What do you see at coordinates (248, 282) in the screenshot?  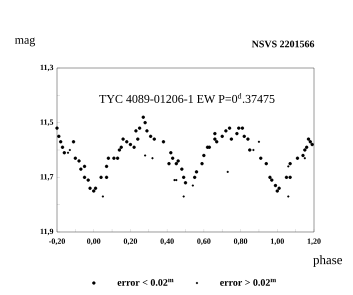 I see `legend-label: error > 0.02$^{m}$` at bounding box center [248, 282].